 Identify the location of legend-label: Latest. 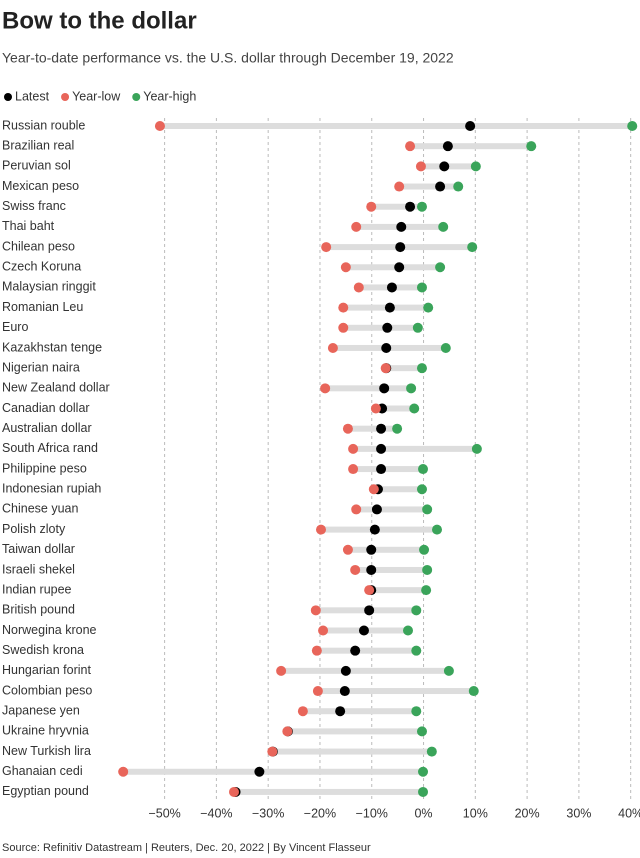
(32, 96).